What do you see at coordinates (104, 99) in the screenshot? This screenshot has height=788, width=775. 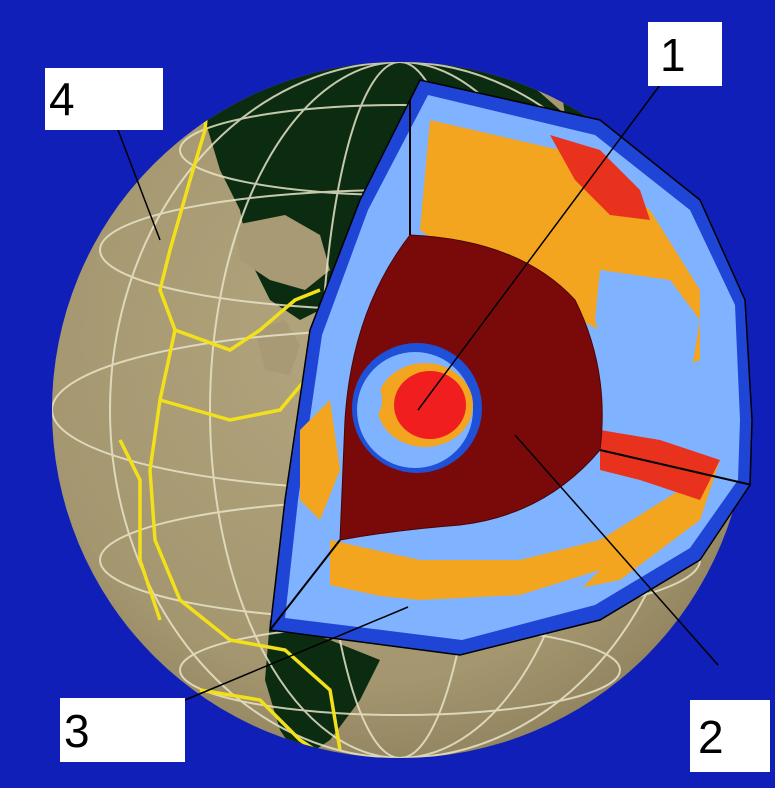 I see `label-4-crust: 4` at bounding box center [104, 99].